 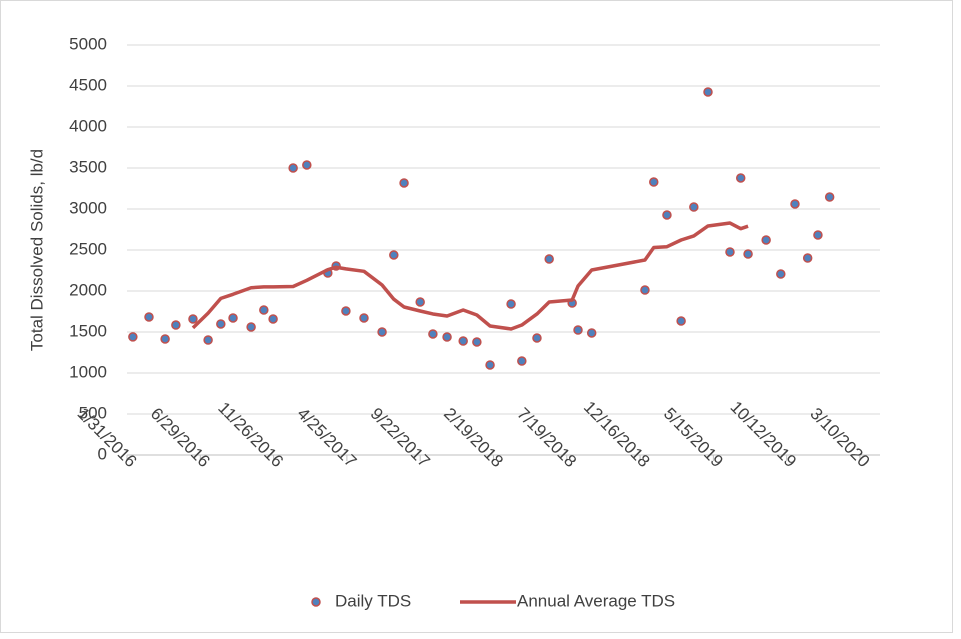 I want to click on y-tick-label: 2000, so click(x=88, y=289).